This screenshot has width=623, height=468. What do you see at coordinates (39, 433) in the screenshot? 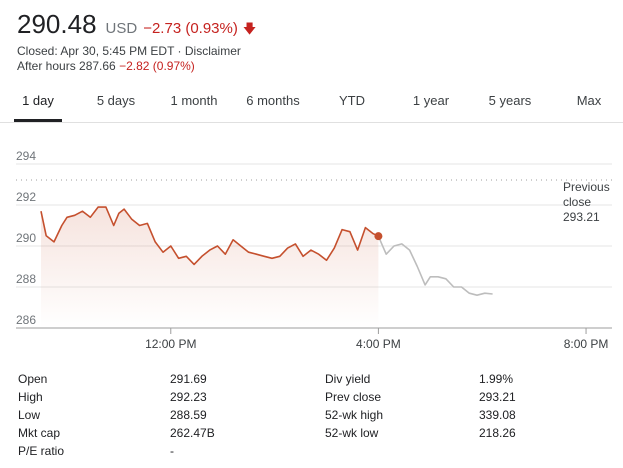
I see `stat-mktcap-label: Mkt cap` at bounding box center [39, 433].